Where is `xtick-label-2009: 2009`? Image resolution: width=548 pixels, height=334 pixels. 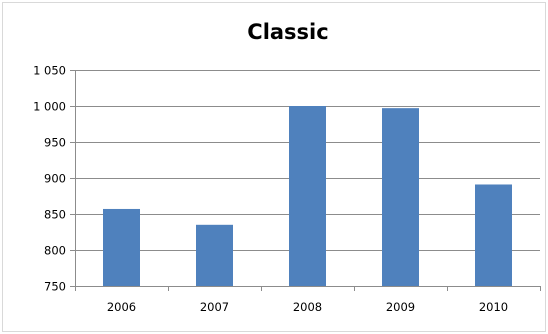 xtick-label-2009: 2009 is located at coordinates (400, 307).